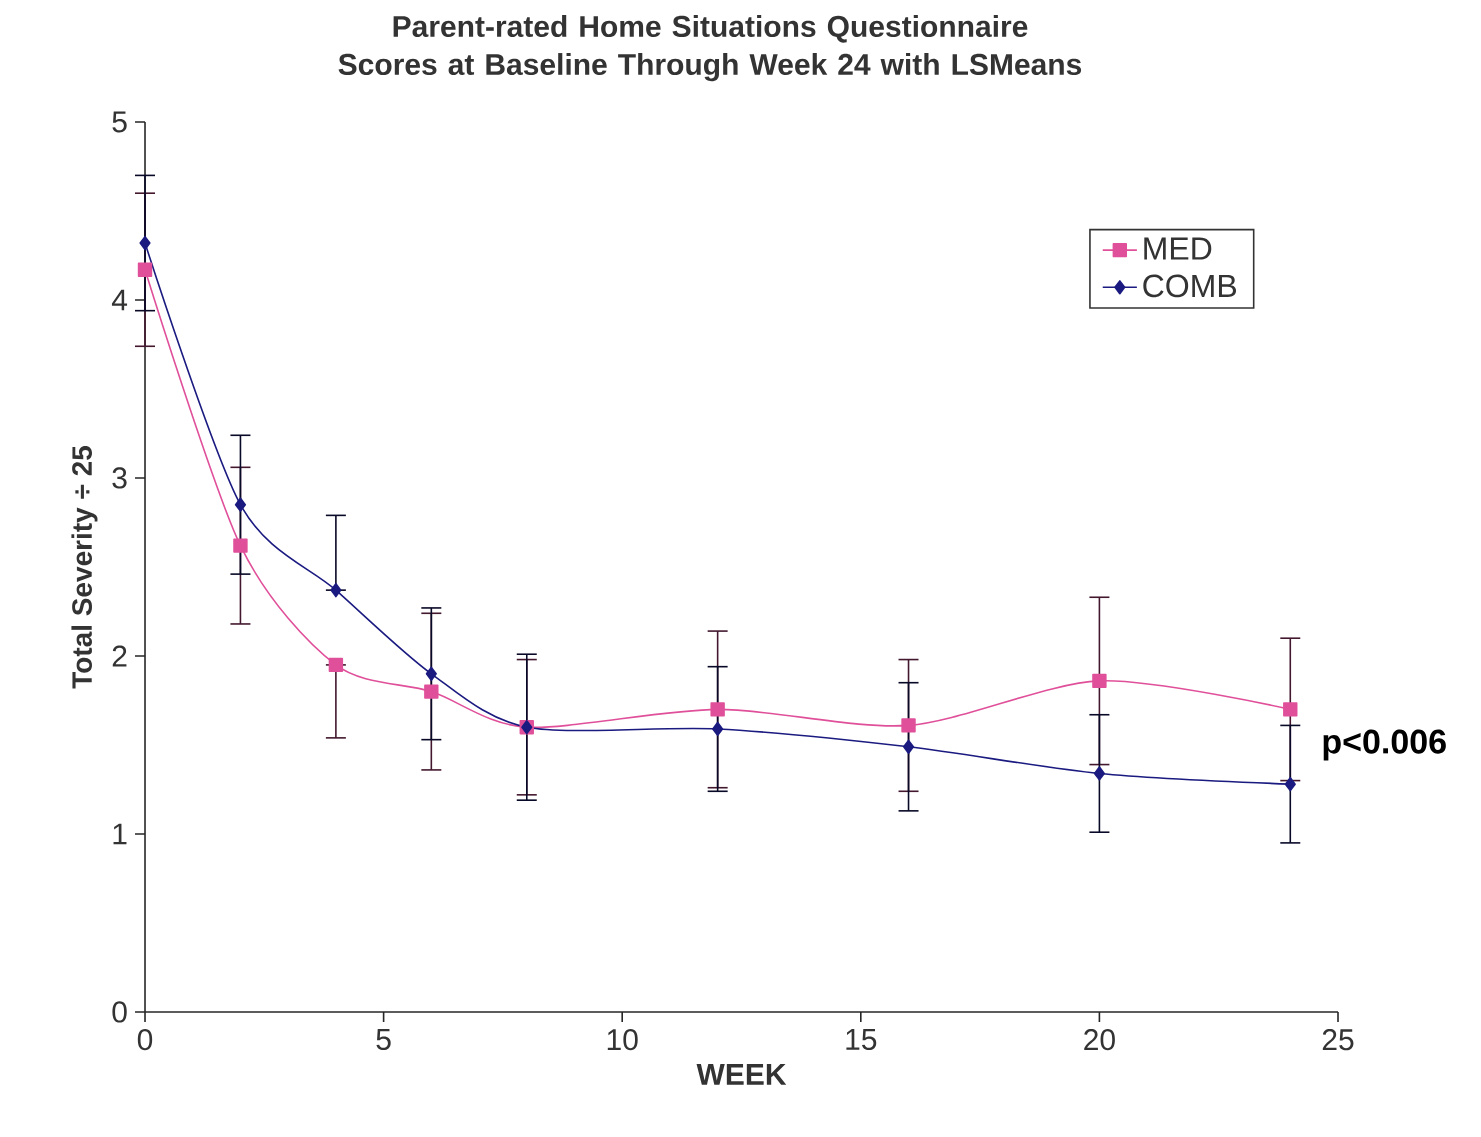 This screenshot has height=1137, width=1481. Describe the element at coordinates (1384, 745) in the screenshot. I see `annotation: p<0.006` at that location.